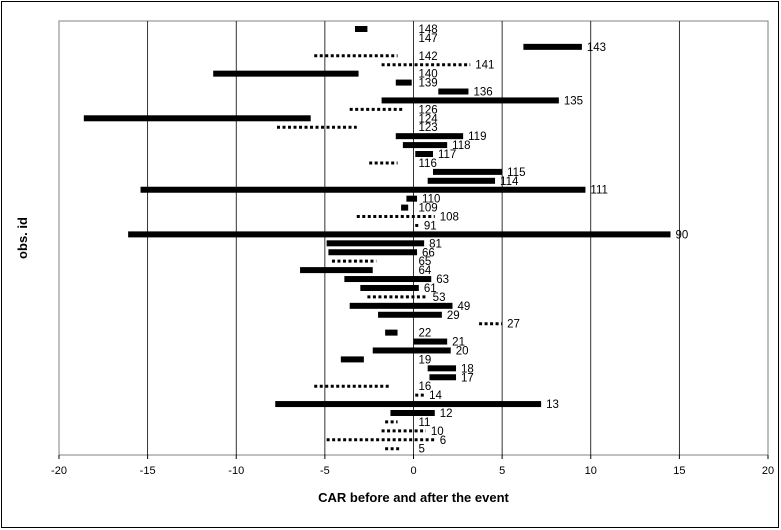 The width and height of the screenshot is (781, 530). Describe the element at coordinates (236, 471) in the screenshot. I see `x-tick-label: -10` at that location.